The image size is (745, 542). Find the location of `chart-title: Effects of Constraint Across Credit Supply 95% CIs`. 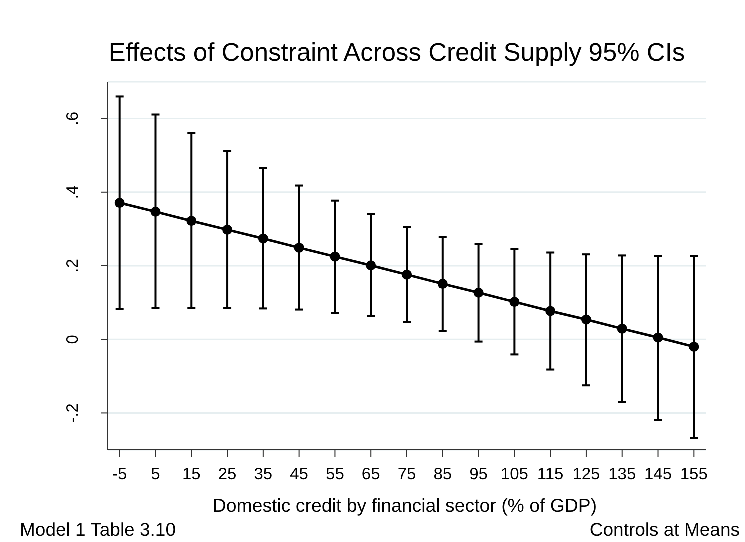

chart-title: Effects of Constraint Across Credit Supply 95% CIs is located at coordinates (397, 53).